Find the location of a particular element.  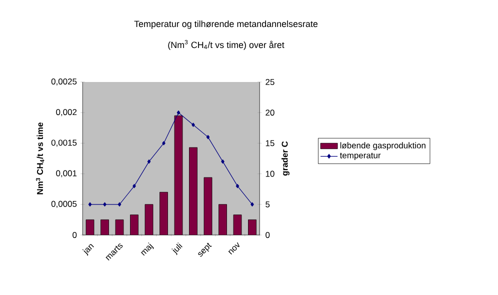

y2-tick-label: 10 is located at coordinates (270, 173).